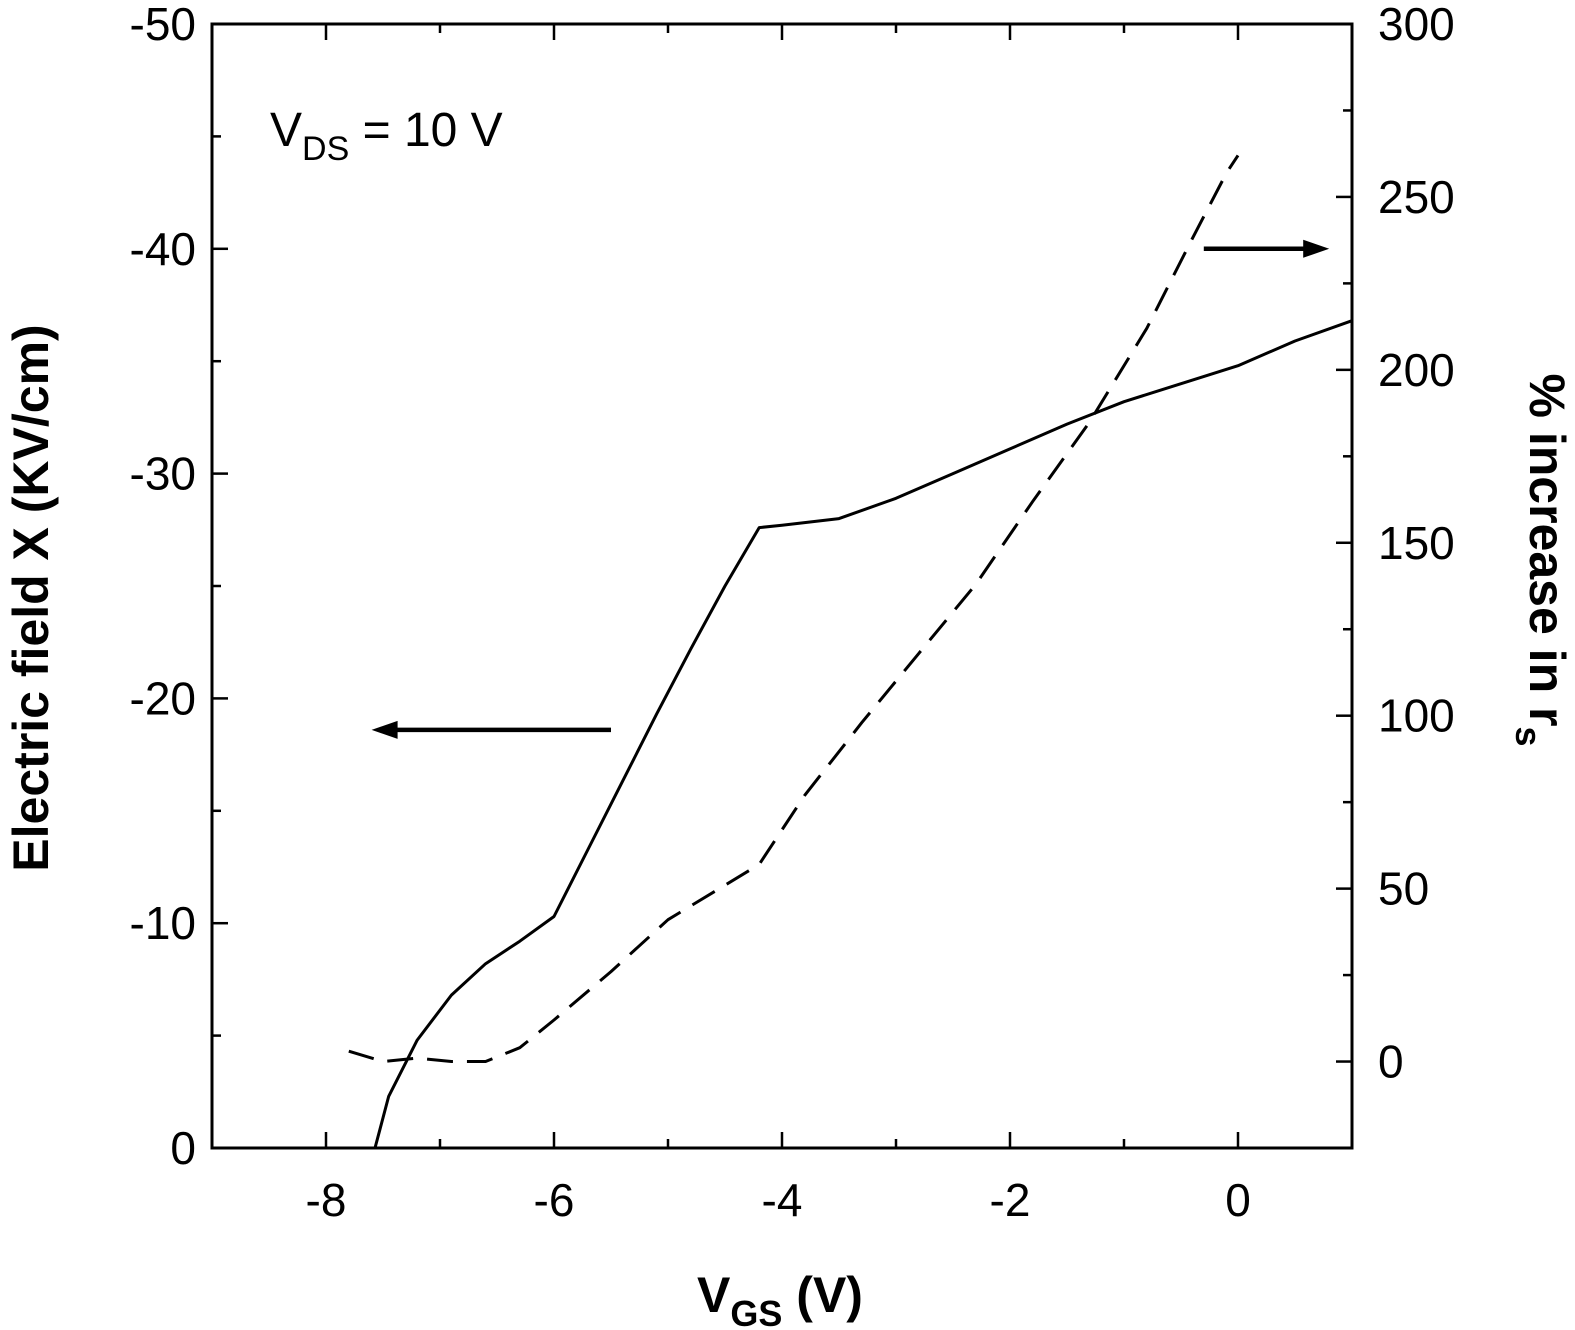 This screenshot has width=1575, height=1330. What do you see at coordinates (1403, 889) in the screenshot?
I see `y-right-tick-label: 50` at bounding box center [1403, 889].